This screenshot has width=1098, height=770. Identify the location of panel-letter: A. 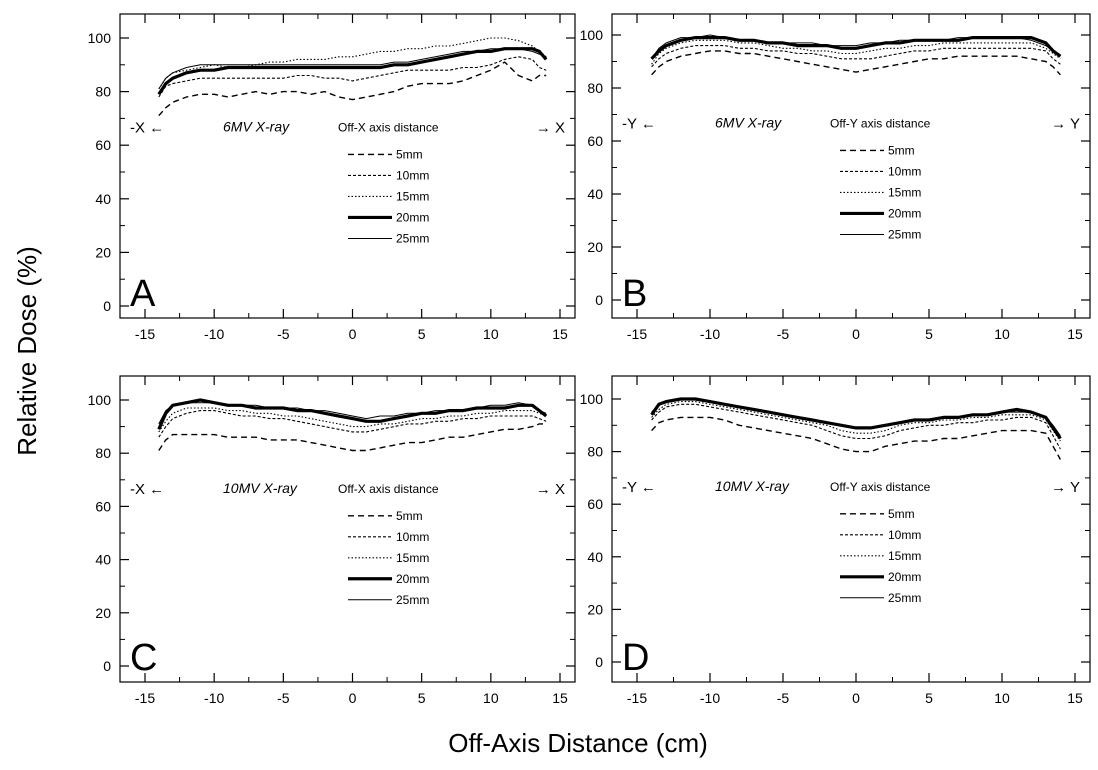
(143, 294).